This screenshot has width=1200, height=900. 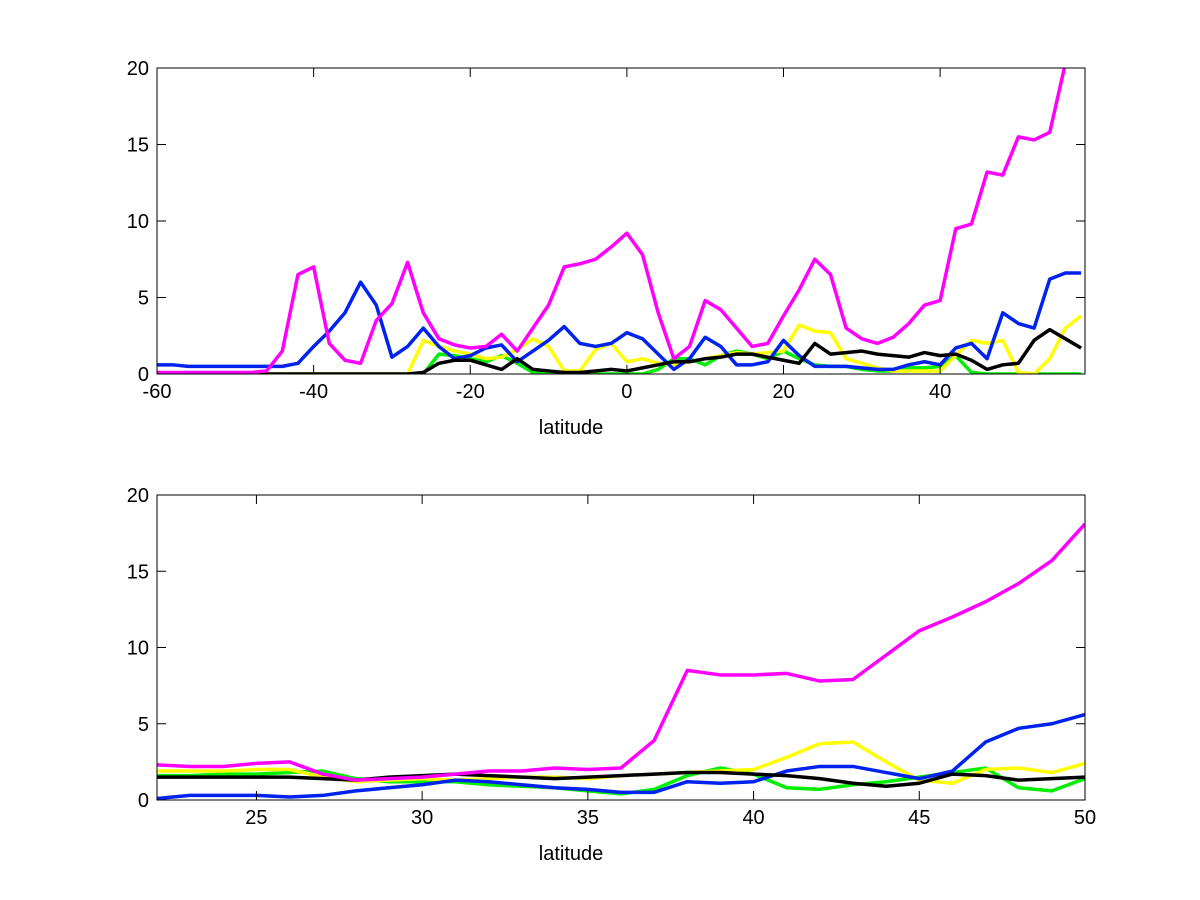 What do you see at coordinates (256, 818) in the screenshot?
I see `x-tick-label: 25` at bounding box center [256, 818].